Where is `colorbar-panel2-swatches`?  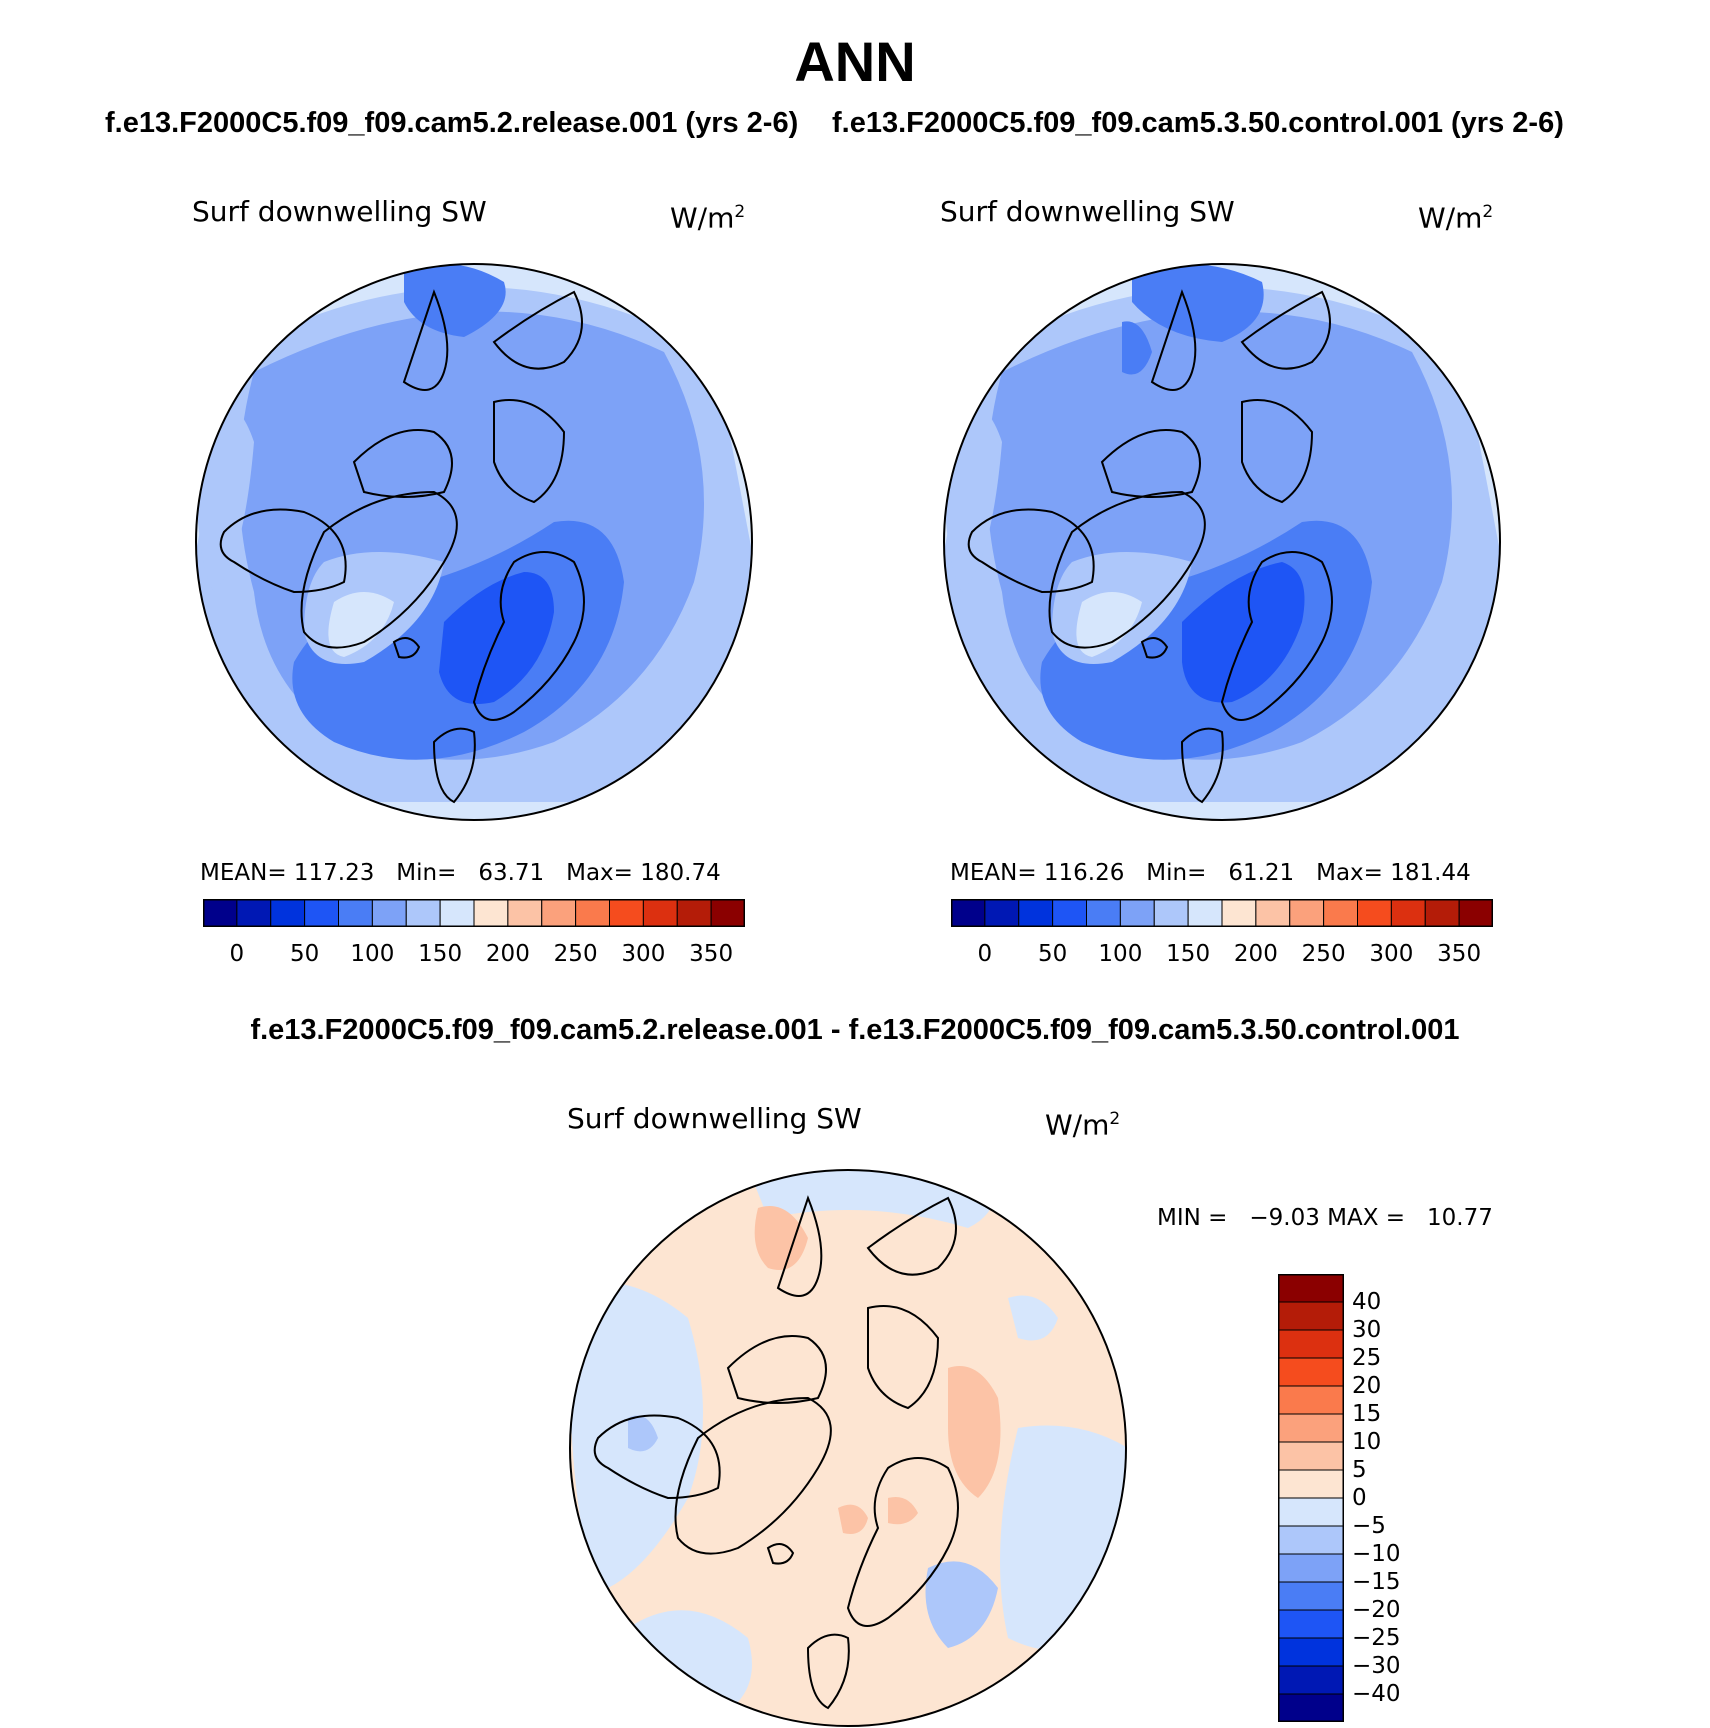
colorbar-panel2-swatches is located at coordinates (1222, 913).